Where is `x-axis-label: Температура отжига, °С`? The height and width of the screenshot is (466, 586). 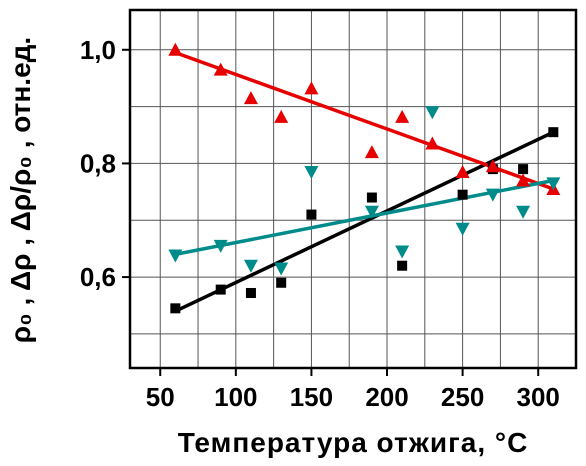
x-axis-label: Температура отжига, °С is located at coordinates (353, 442).